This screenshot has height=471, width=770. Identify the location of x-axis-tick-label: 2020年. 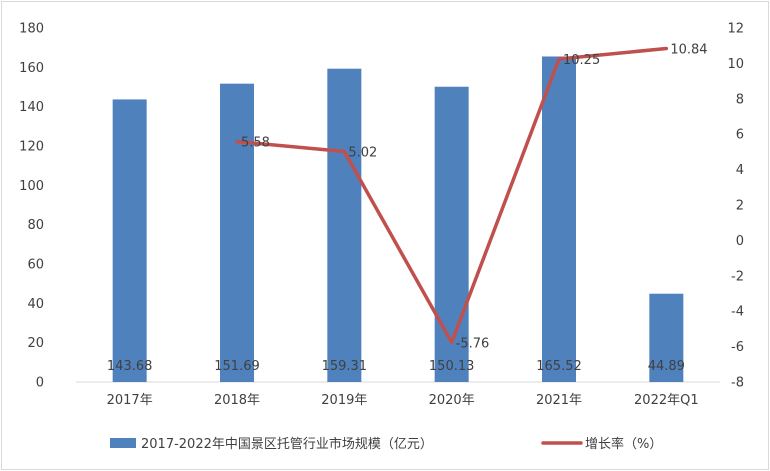
(452, 400).